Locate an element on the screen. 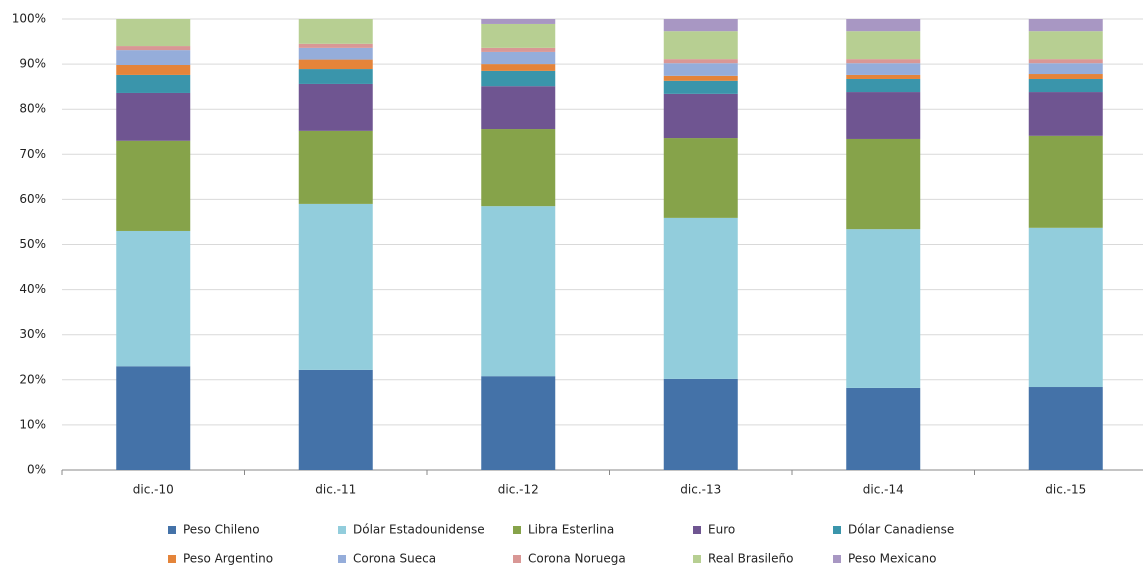  legend-label: Peso Chileno is located at coordinates (221, 530).